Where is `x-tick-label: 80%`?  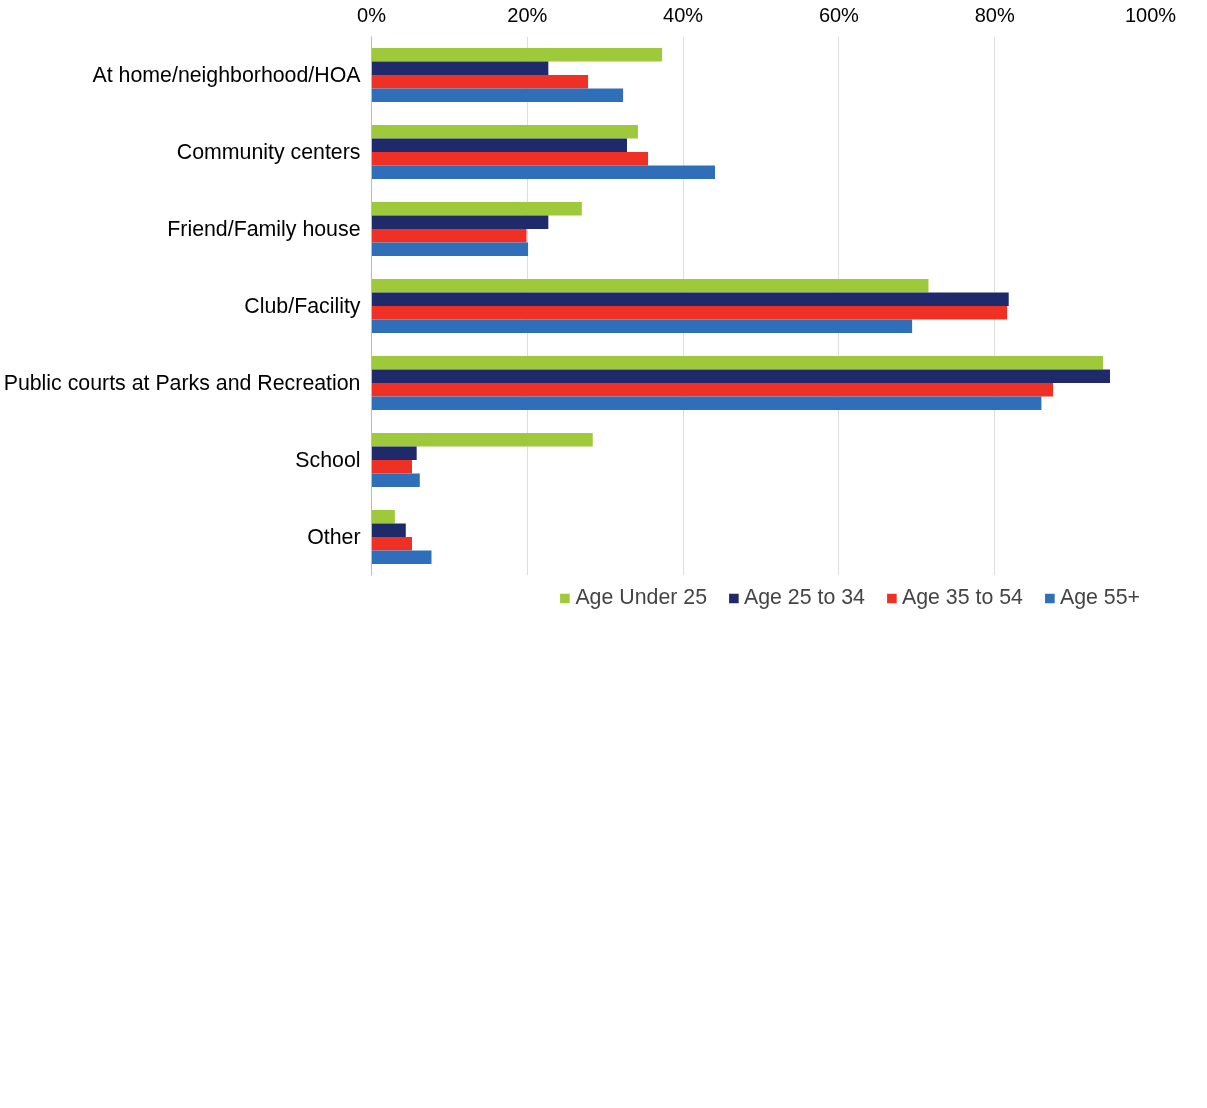 x-tick-label: 80% is located at coordinates (994, 14).